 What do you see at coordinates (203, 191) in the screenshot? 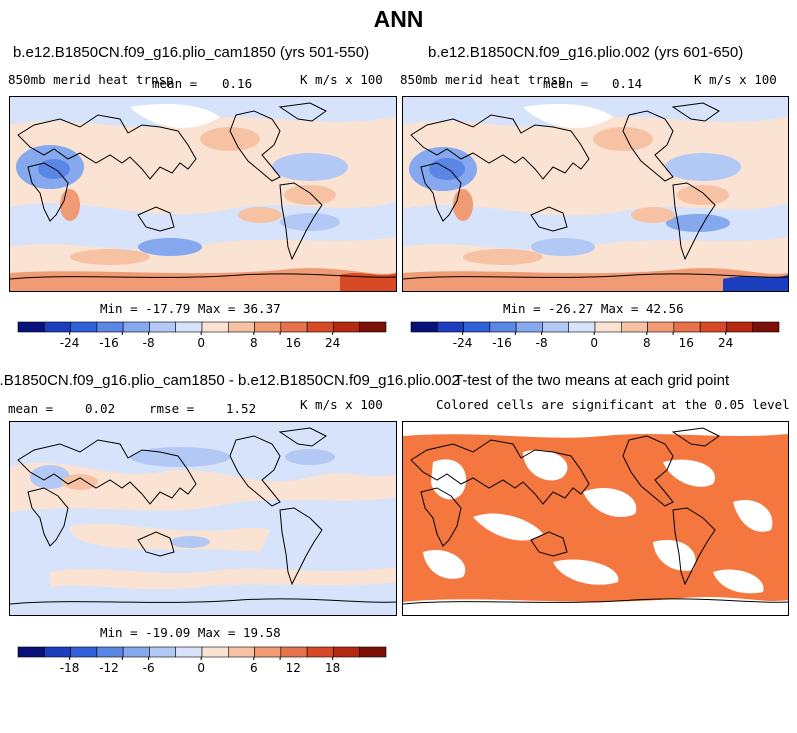
I see `panel1-coastlines` at bounding box center [203, 191].